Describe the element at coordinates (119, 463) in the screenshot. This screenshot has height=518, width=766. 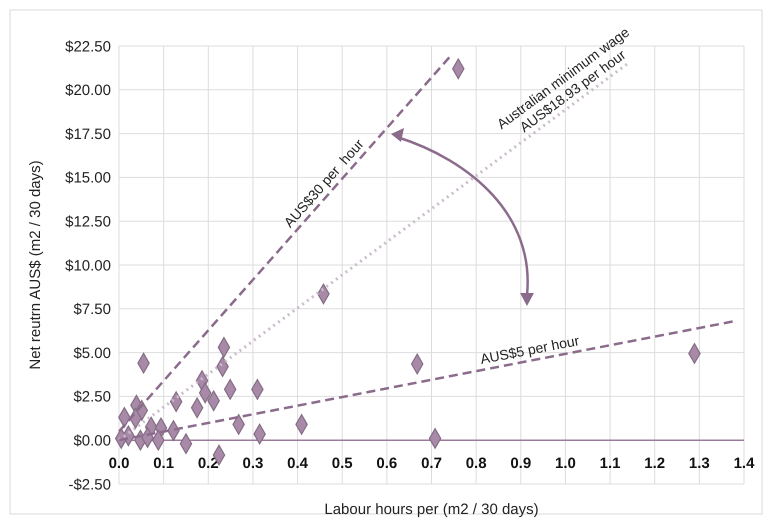
I see `x-tick-label: 0.0` at that location.